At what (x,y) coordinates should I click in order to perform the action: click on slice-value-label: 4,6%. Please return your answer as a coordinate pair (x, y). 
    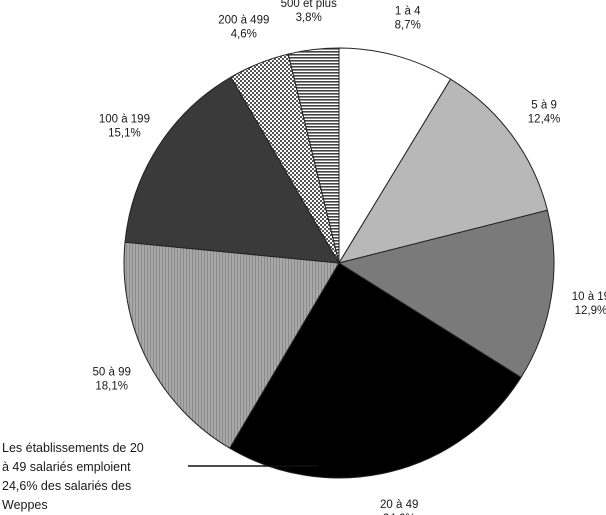
    Looking at the image, I should click on (244, 34).